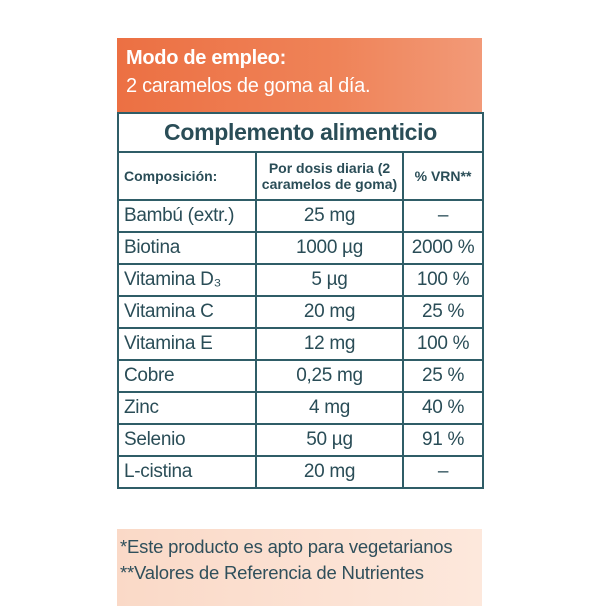 Image resolution: width=600 pixels, height=606 pixels. What do you see at coordinates (187, 216) in the screenshot?
I see `ingredient-name: Bambú (extr.)` at bounding box center [187, 216].